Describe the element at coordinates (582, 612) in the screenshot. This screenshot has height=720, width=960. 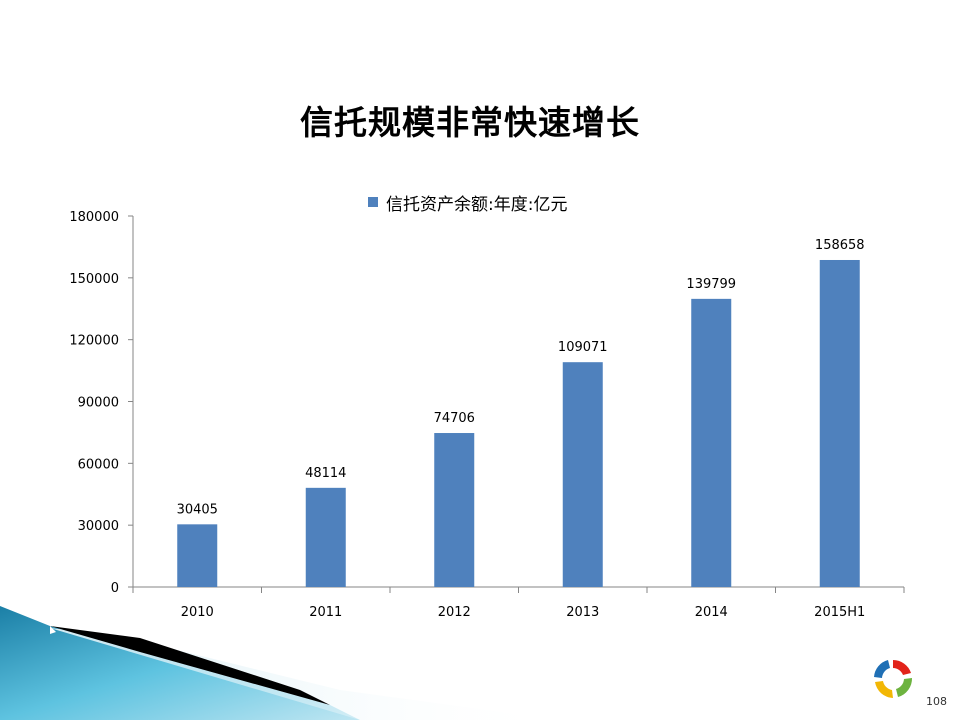
I see `x-tick-label: 2013` at that location.